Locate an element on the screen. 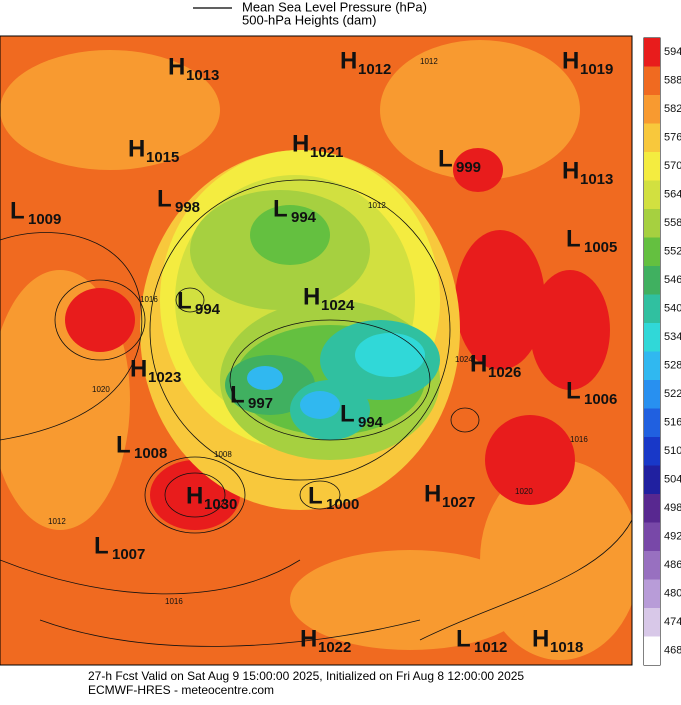 This screenshot has height=705, width=681. colorbar-tick-label: 510 is located at coordinates (672, 451).